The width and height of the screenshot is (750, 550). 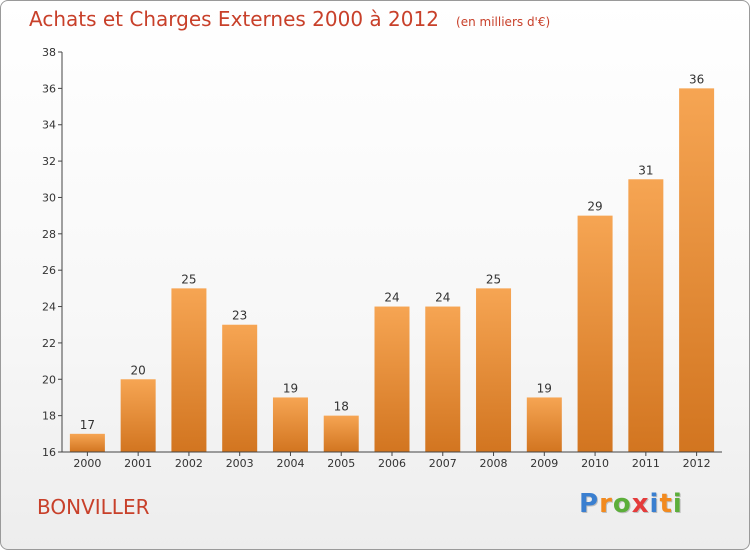 What do you see at coordinates (544, 388) in the screenshot?
I see `value-label-2009: 19` at bounding box center [544, 388].